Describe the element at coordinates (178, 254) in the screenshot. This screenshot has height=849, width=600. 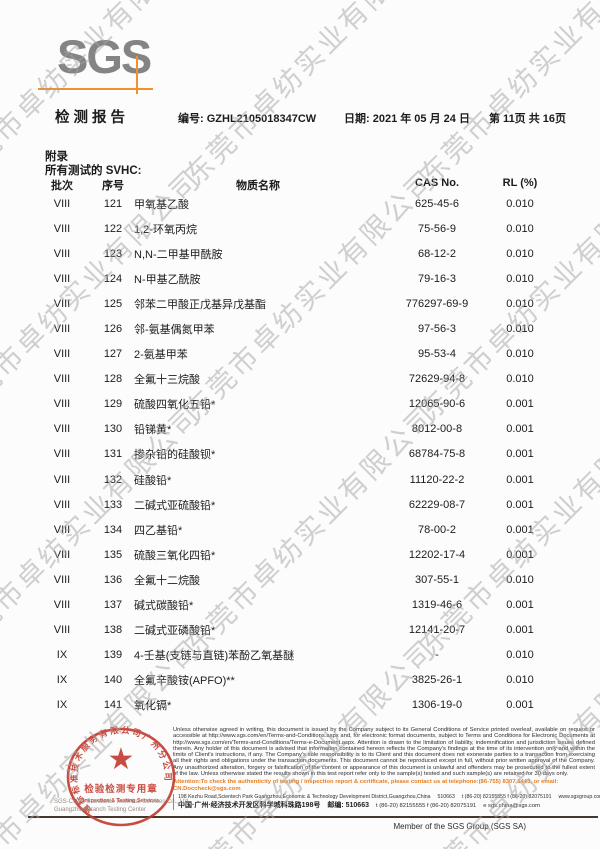
I see `row-substance-name: N,N-二甲基甲酰胺` at that location.